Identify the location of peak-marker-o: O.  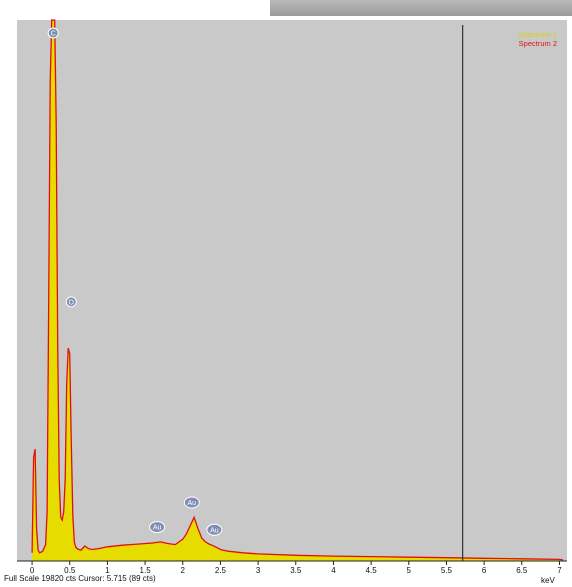
(71, 302).